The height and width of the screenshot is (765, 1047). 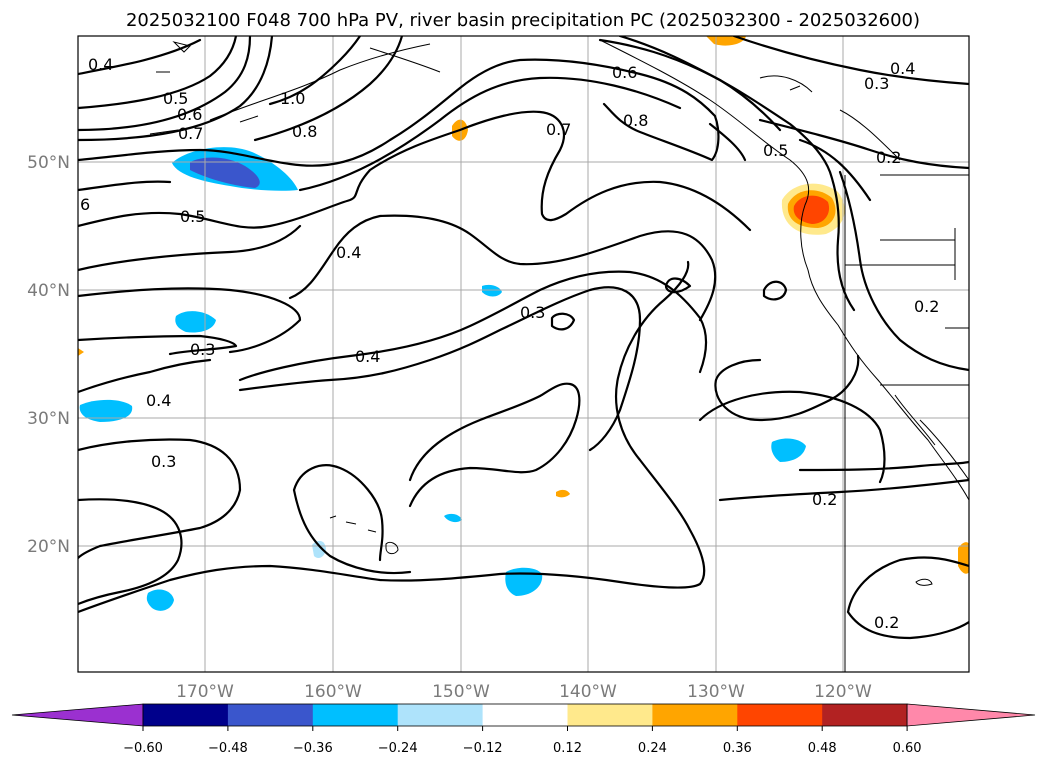 What do you see at coordinates (85, 204) in the screenshot?
I see `contour-label: 6` at bounding box center [85, 204].